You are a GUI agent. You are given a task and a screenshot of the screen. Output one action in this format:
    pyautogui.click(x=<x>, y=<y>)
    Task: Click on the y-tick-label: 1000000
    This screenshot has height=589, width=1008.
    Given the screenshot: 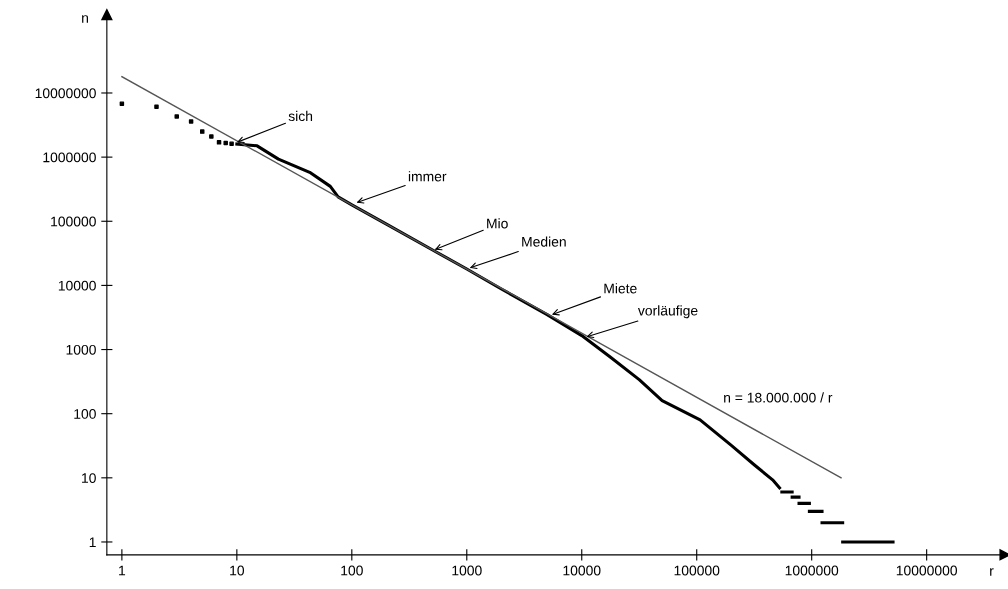 What is the action you would take?
    pyautogui.click(x=69, y=157)
    